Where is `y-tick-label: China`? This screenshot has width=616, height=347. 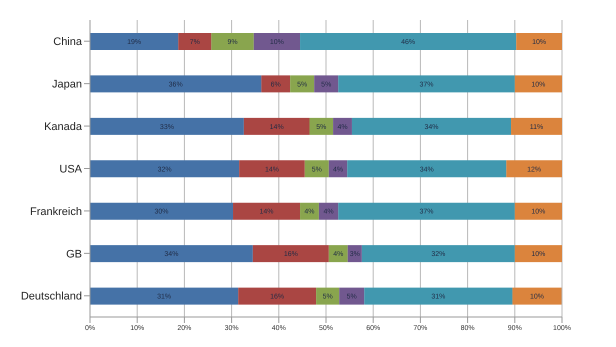 y-tick-label: China is located at coordinates (68, 42).